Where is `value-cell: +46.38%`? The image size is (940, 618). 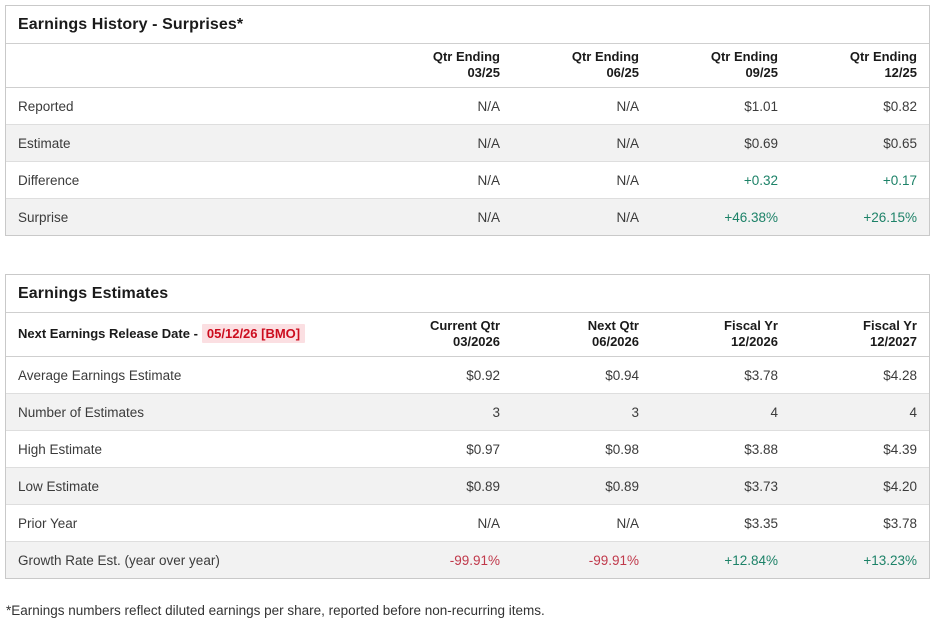 value-cell: +46.38% is located at coordinates (720, 216).